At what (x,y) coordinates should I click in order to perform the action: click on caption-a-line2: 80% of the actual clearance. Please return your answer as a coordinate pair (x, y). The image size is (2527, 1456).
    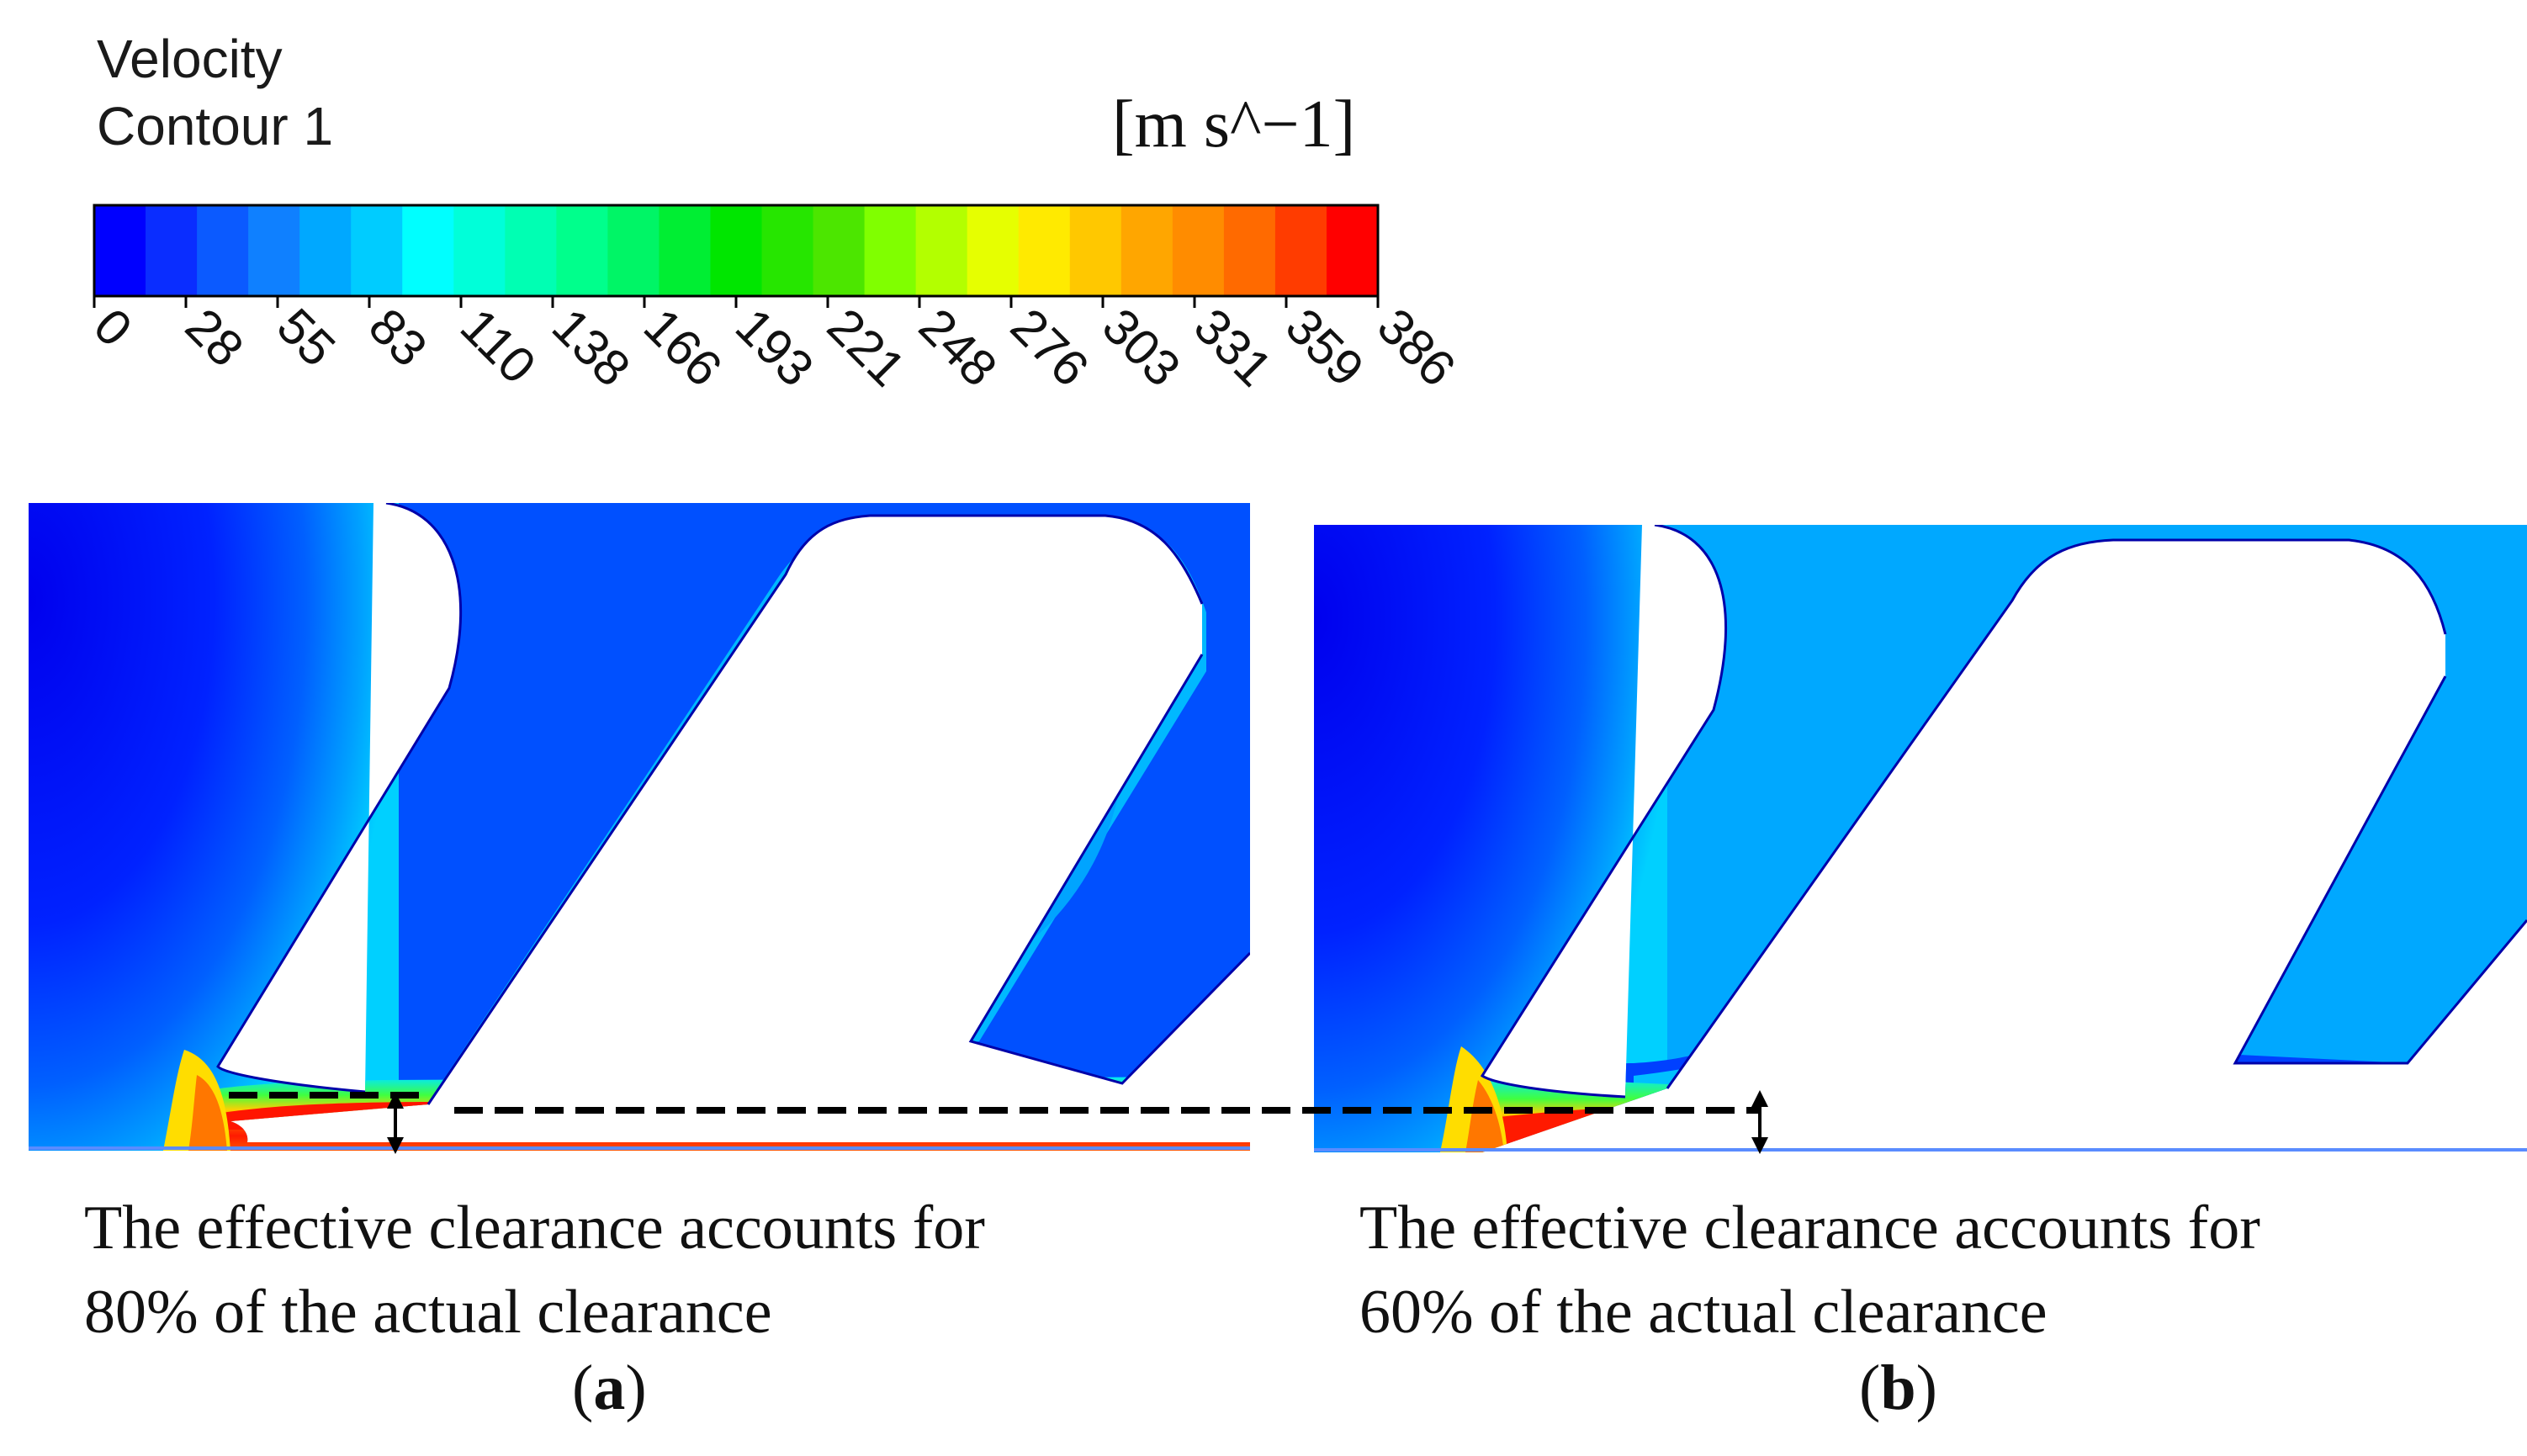
    Looking at the image, I should click on (428, 1312).